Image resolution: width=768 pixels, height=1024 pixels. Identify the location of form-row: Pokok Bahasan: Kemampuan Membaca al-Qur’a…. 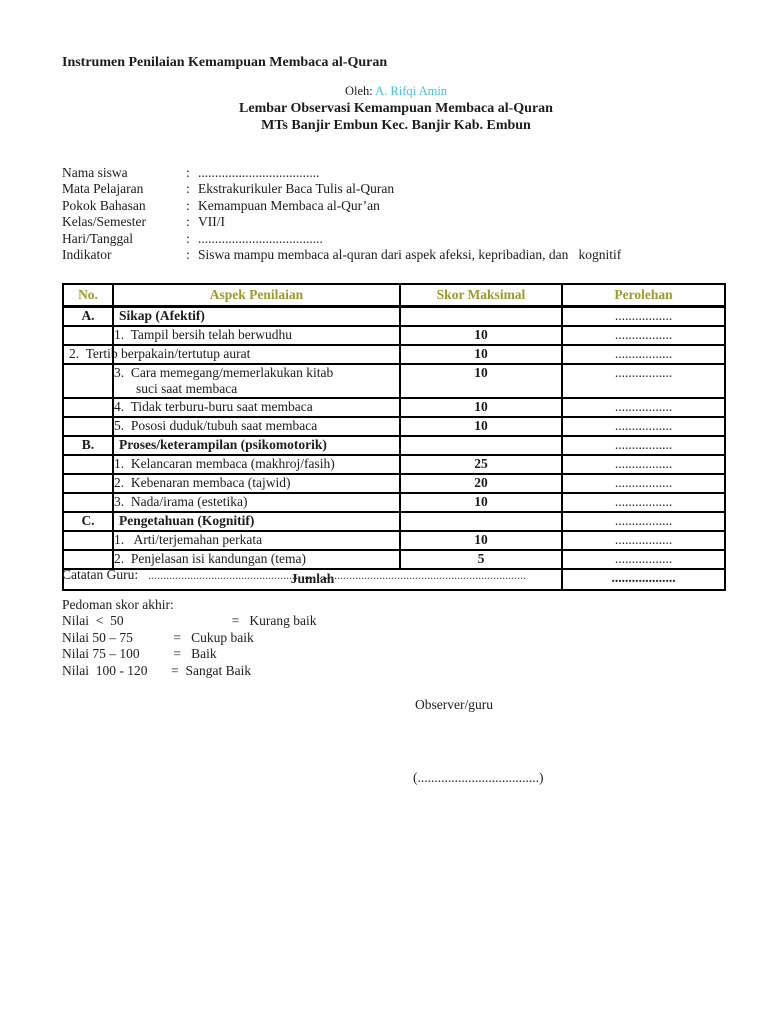
(341, 206).